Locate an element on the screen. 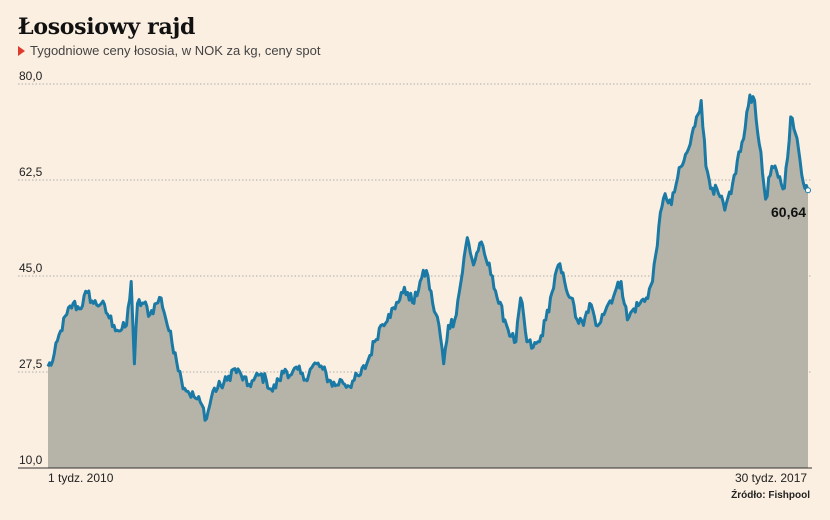  y-tick-label: 45,0 is located at coordinates (31, 268).